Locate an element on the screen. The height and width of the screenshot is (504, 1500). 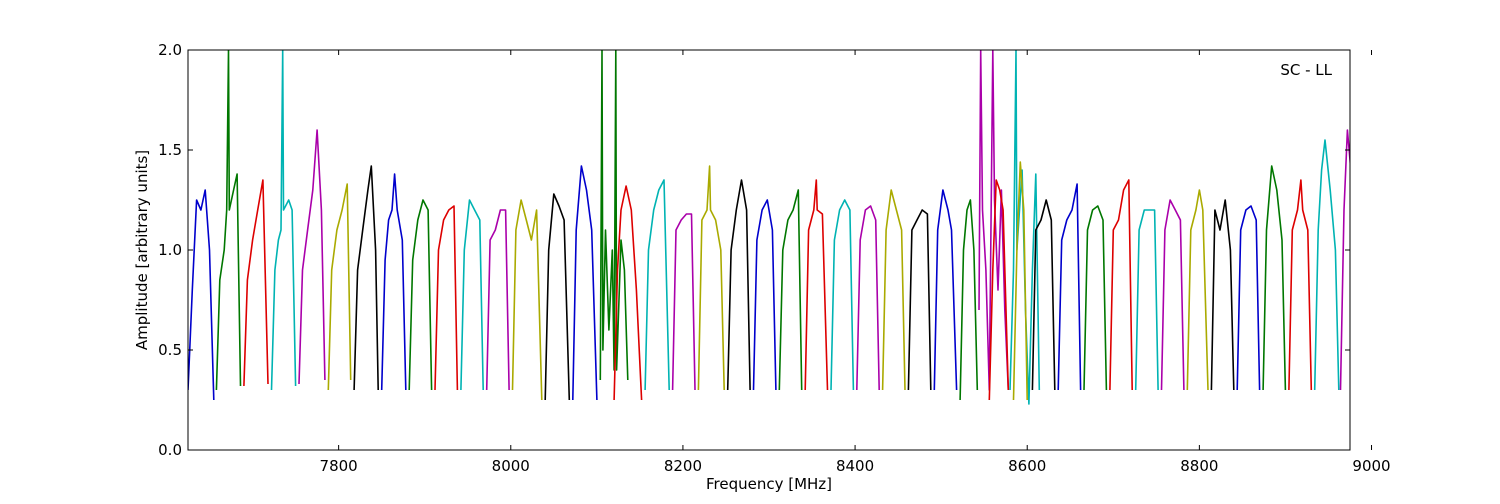
y-tick-label: 0.0 is located at coordinates (170, 450).